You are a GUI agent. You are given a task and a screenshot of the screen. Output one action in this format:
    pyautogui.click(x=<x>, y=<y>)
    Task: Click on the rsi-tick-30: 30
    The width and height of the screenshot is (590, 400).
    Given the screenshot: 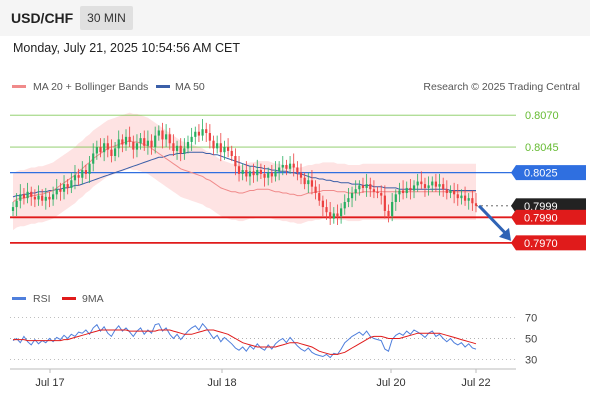 What is the action you would take?
    pyautogui.click(x=531, y=361)
    